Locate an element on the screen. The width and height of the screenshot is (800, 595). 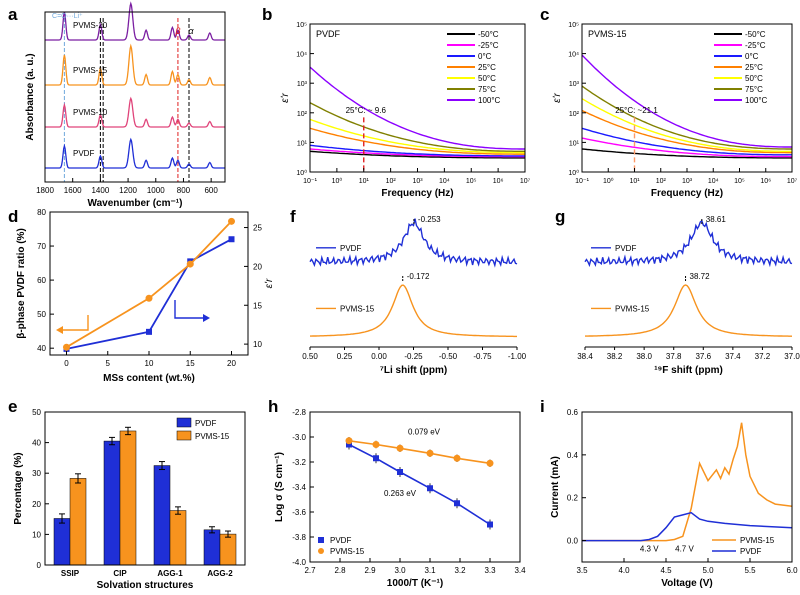
x-tick-label: 20 is located at coordinates (231, 363).